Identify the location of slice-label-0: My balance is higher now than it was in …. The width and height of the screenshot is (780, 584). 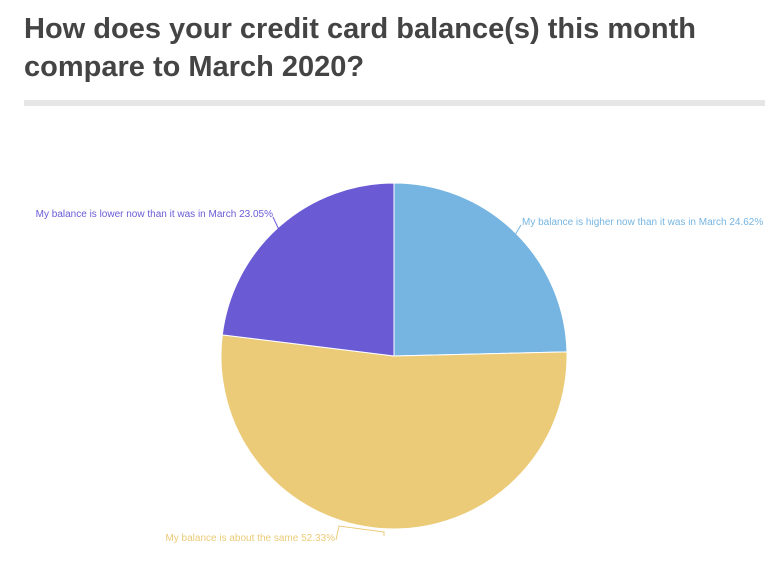
(642, 222).